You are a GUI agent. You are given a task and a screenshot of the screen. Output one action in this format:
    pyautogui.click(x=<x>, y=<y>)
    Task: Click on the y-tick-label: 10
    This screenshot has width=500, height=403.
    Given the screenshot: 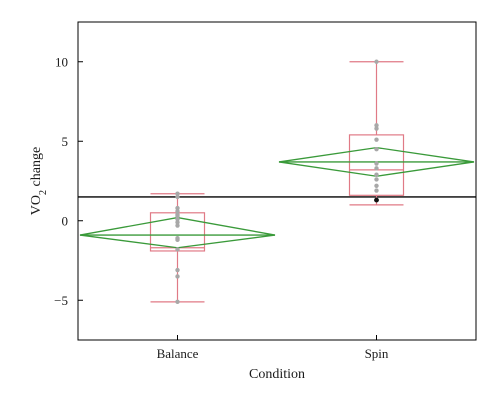 What is the action you would take?
    pyautogui.click(x=61, y=61)
    